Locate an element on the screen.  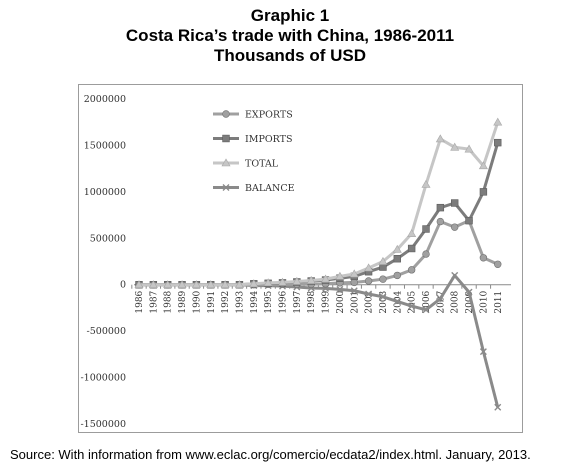
legend-label-imports: IMPORTS is located at coordinates (269, 139).